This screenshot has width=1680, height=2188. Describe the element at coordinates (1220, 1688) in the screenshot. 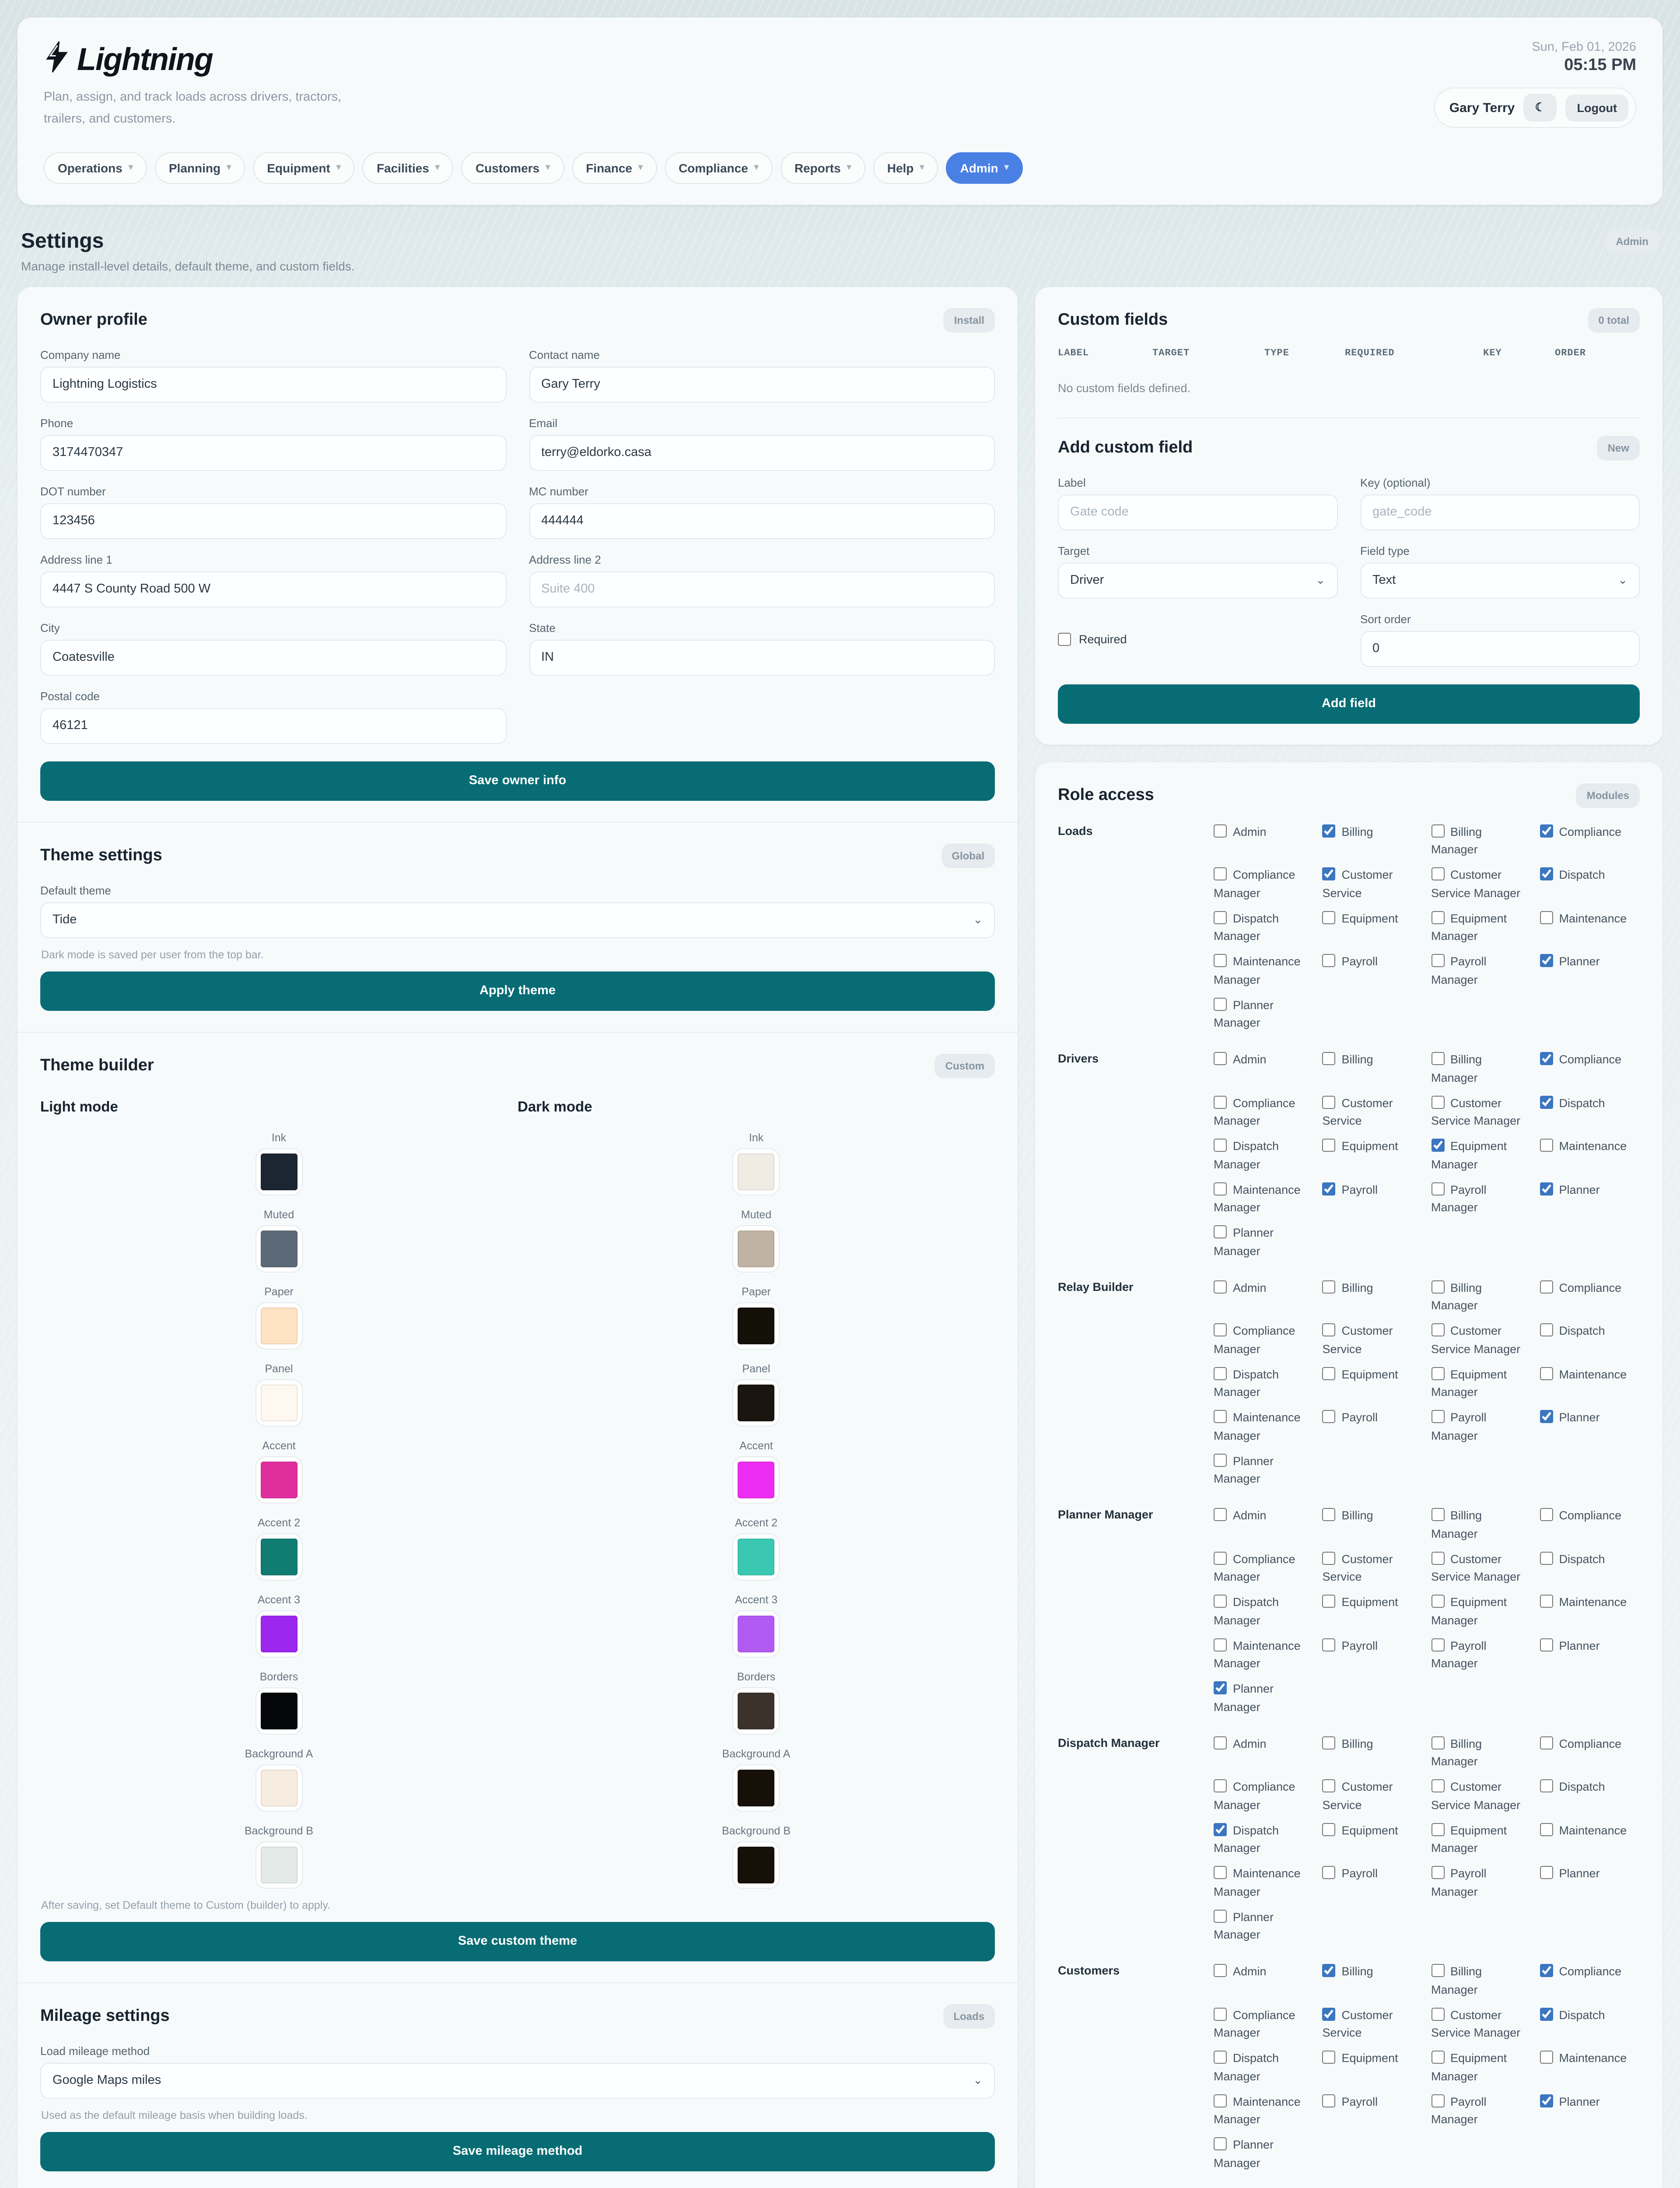

I see `checkbox-planner-manager-planner-manager` at that location.